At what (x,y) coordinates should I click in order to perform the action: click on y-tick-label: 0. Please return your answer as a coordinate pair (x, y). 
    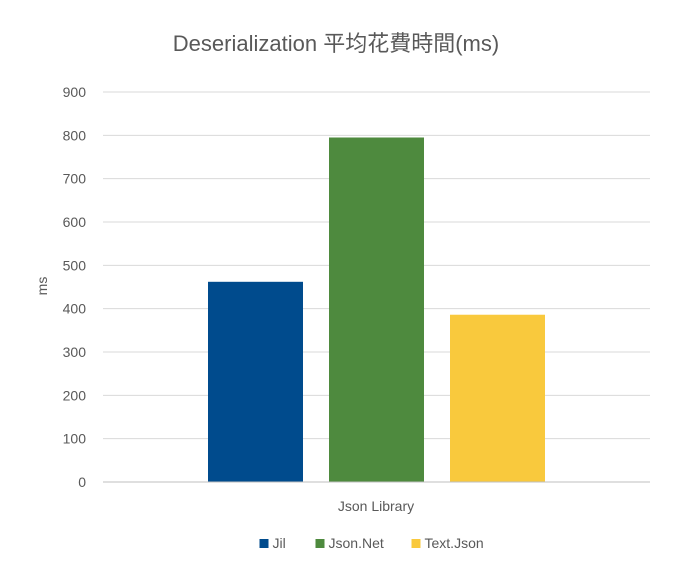
    Looking at the image, I should click on (82, 482).